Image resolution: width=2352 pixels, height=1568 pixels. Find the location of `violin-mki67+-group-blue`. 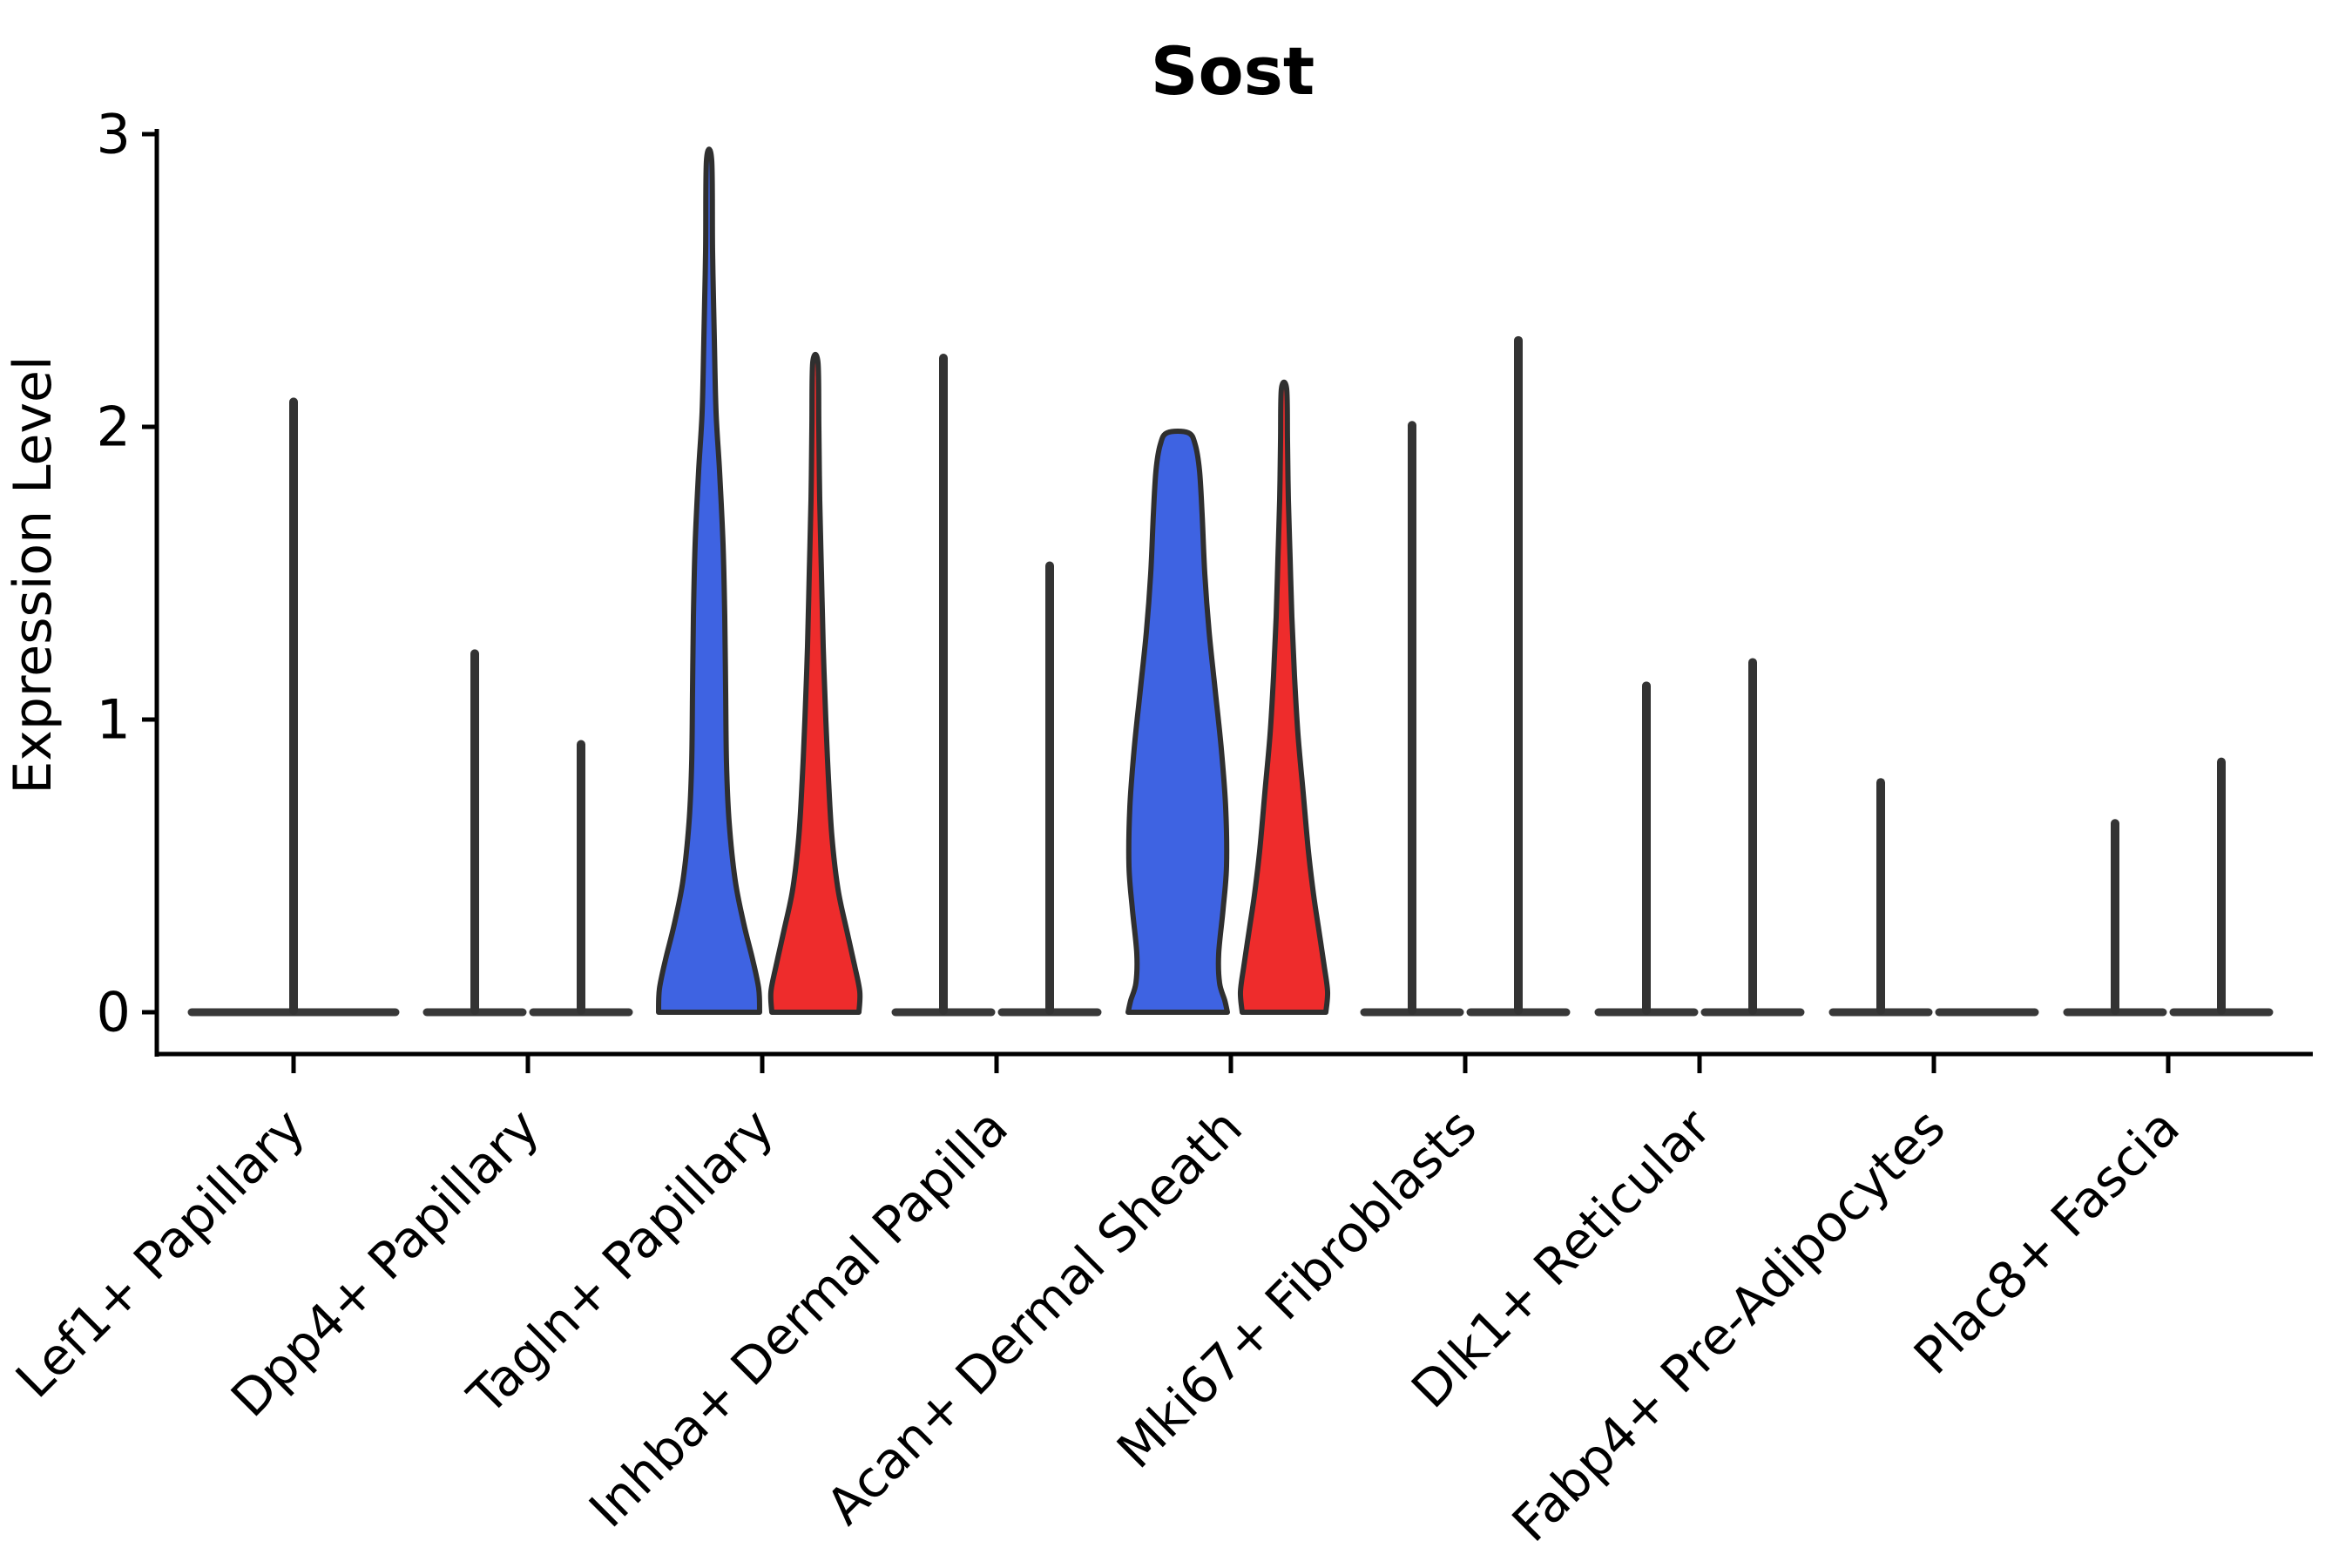

violin-mki67+-group-blue is located at coordinates (1412, 719).